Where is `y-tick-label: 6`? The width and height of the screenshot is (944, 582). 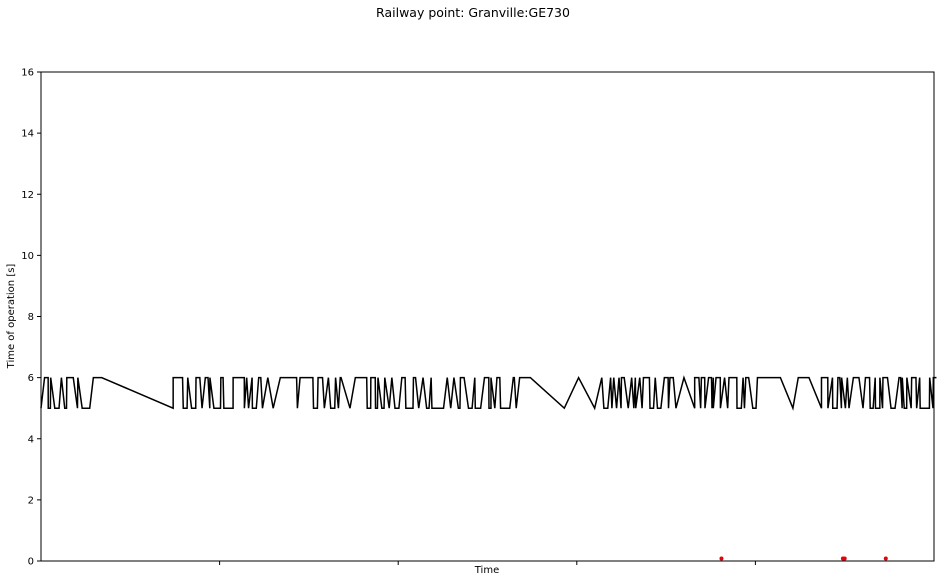 y-tick-label: 6 is located at coordinates (31, 378).